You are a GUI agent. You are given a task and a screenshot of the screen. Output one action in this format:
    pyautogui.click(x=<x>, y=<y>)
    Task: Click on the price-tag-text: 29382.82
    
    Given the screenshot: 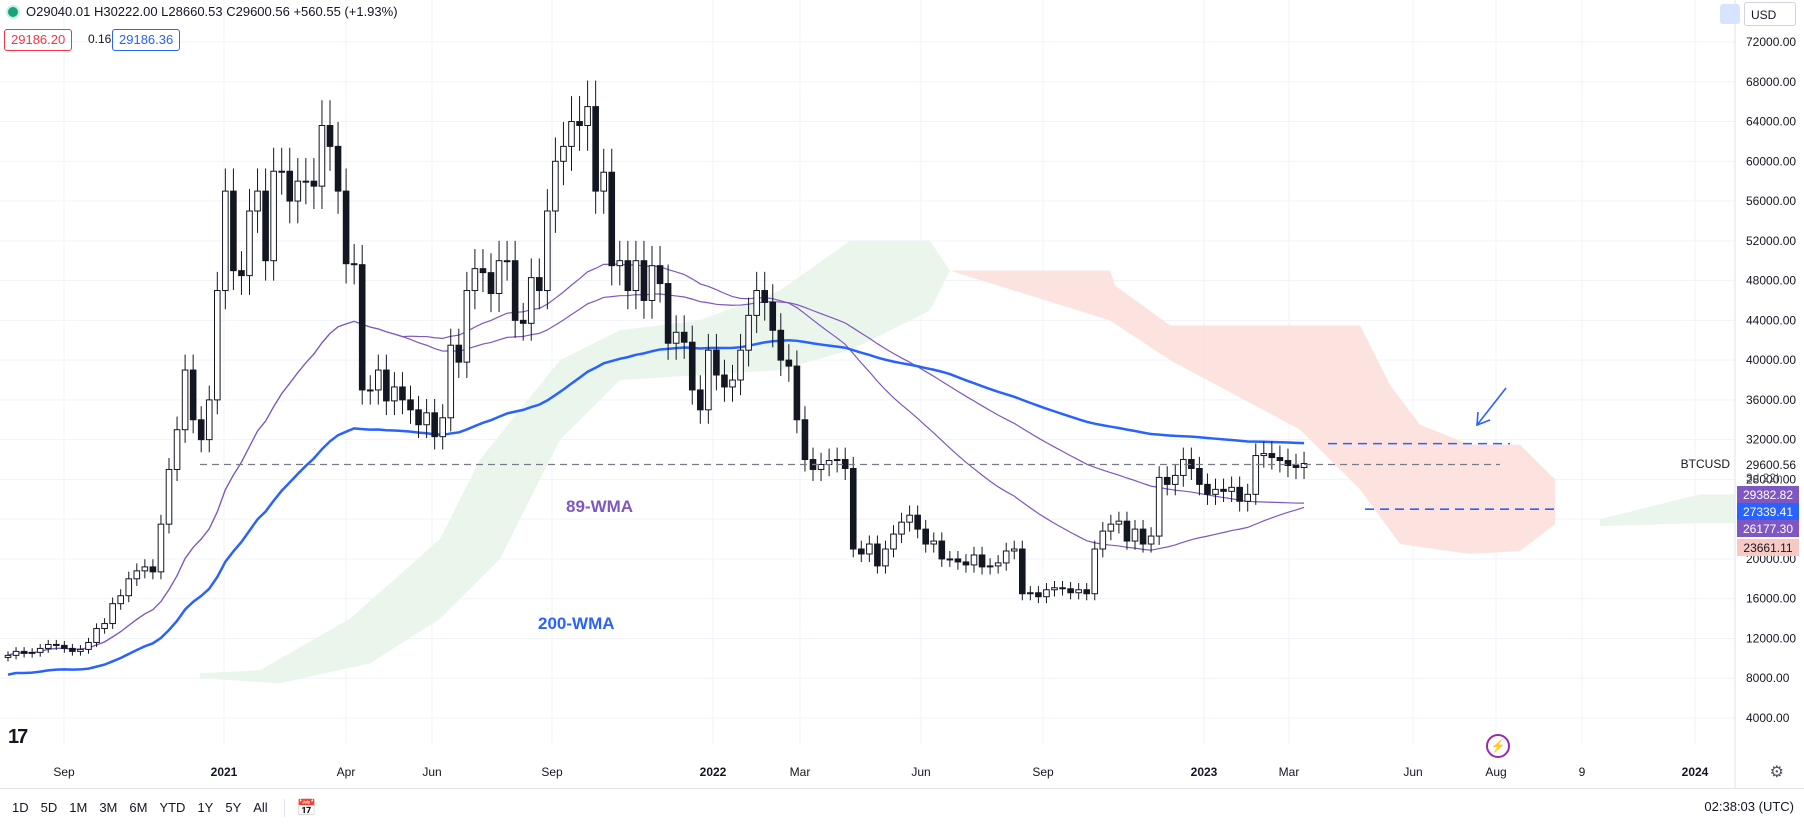 What is the action you would take?
    pyautogui.click(x=1768, y=495)
    